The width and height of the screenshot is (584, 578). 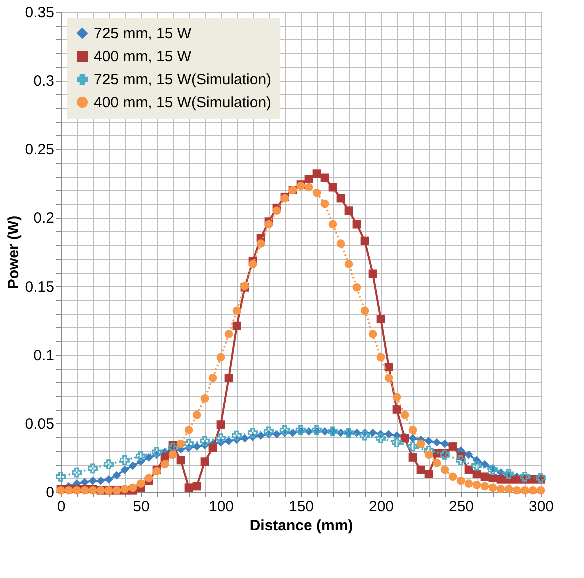 What do you see at coordinates (221, 507) in the screenshot?
I see `x-tick-label: 100` at bounding box center [221, 507].